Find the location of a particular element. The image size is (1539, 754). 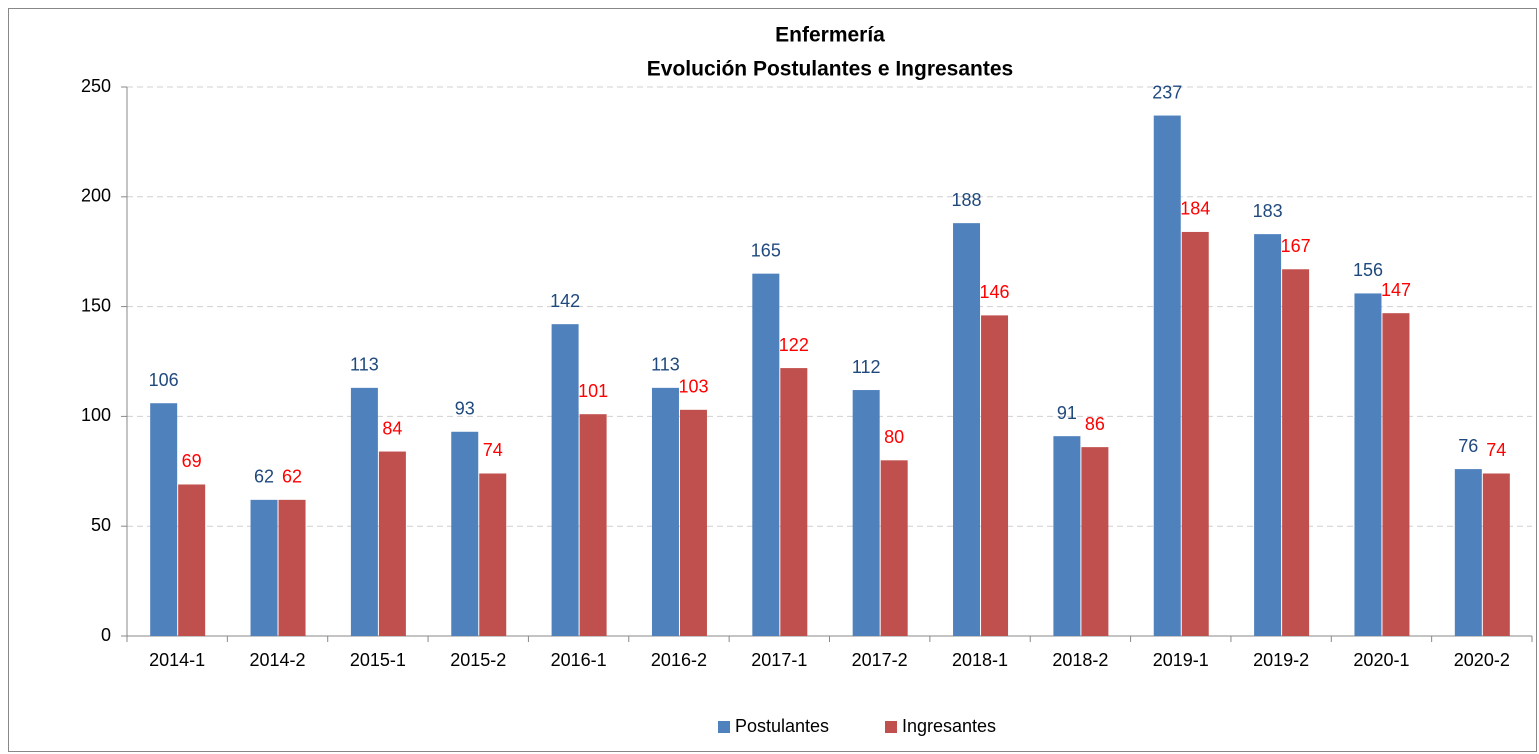

x-tick-label: 2018-1 is located at coordinates (980, 660).